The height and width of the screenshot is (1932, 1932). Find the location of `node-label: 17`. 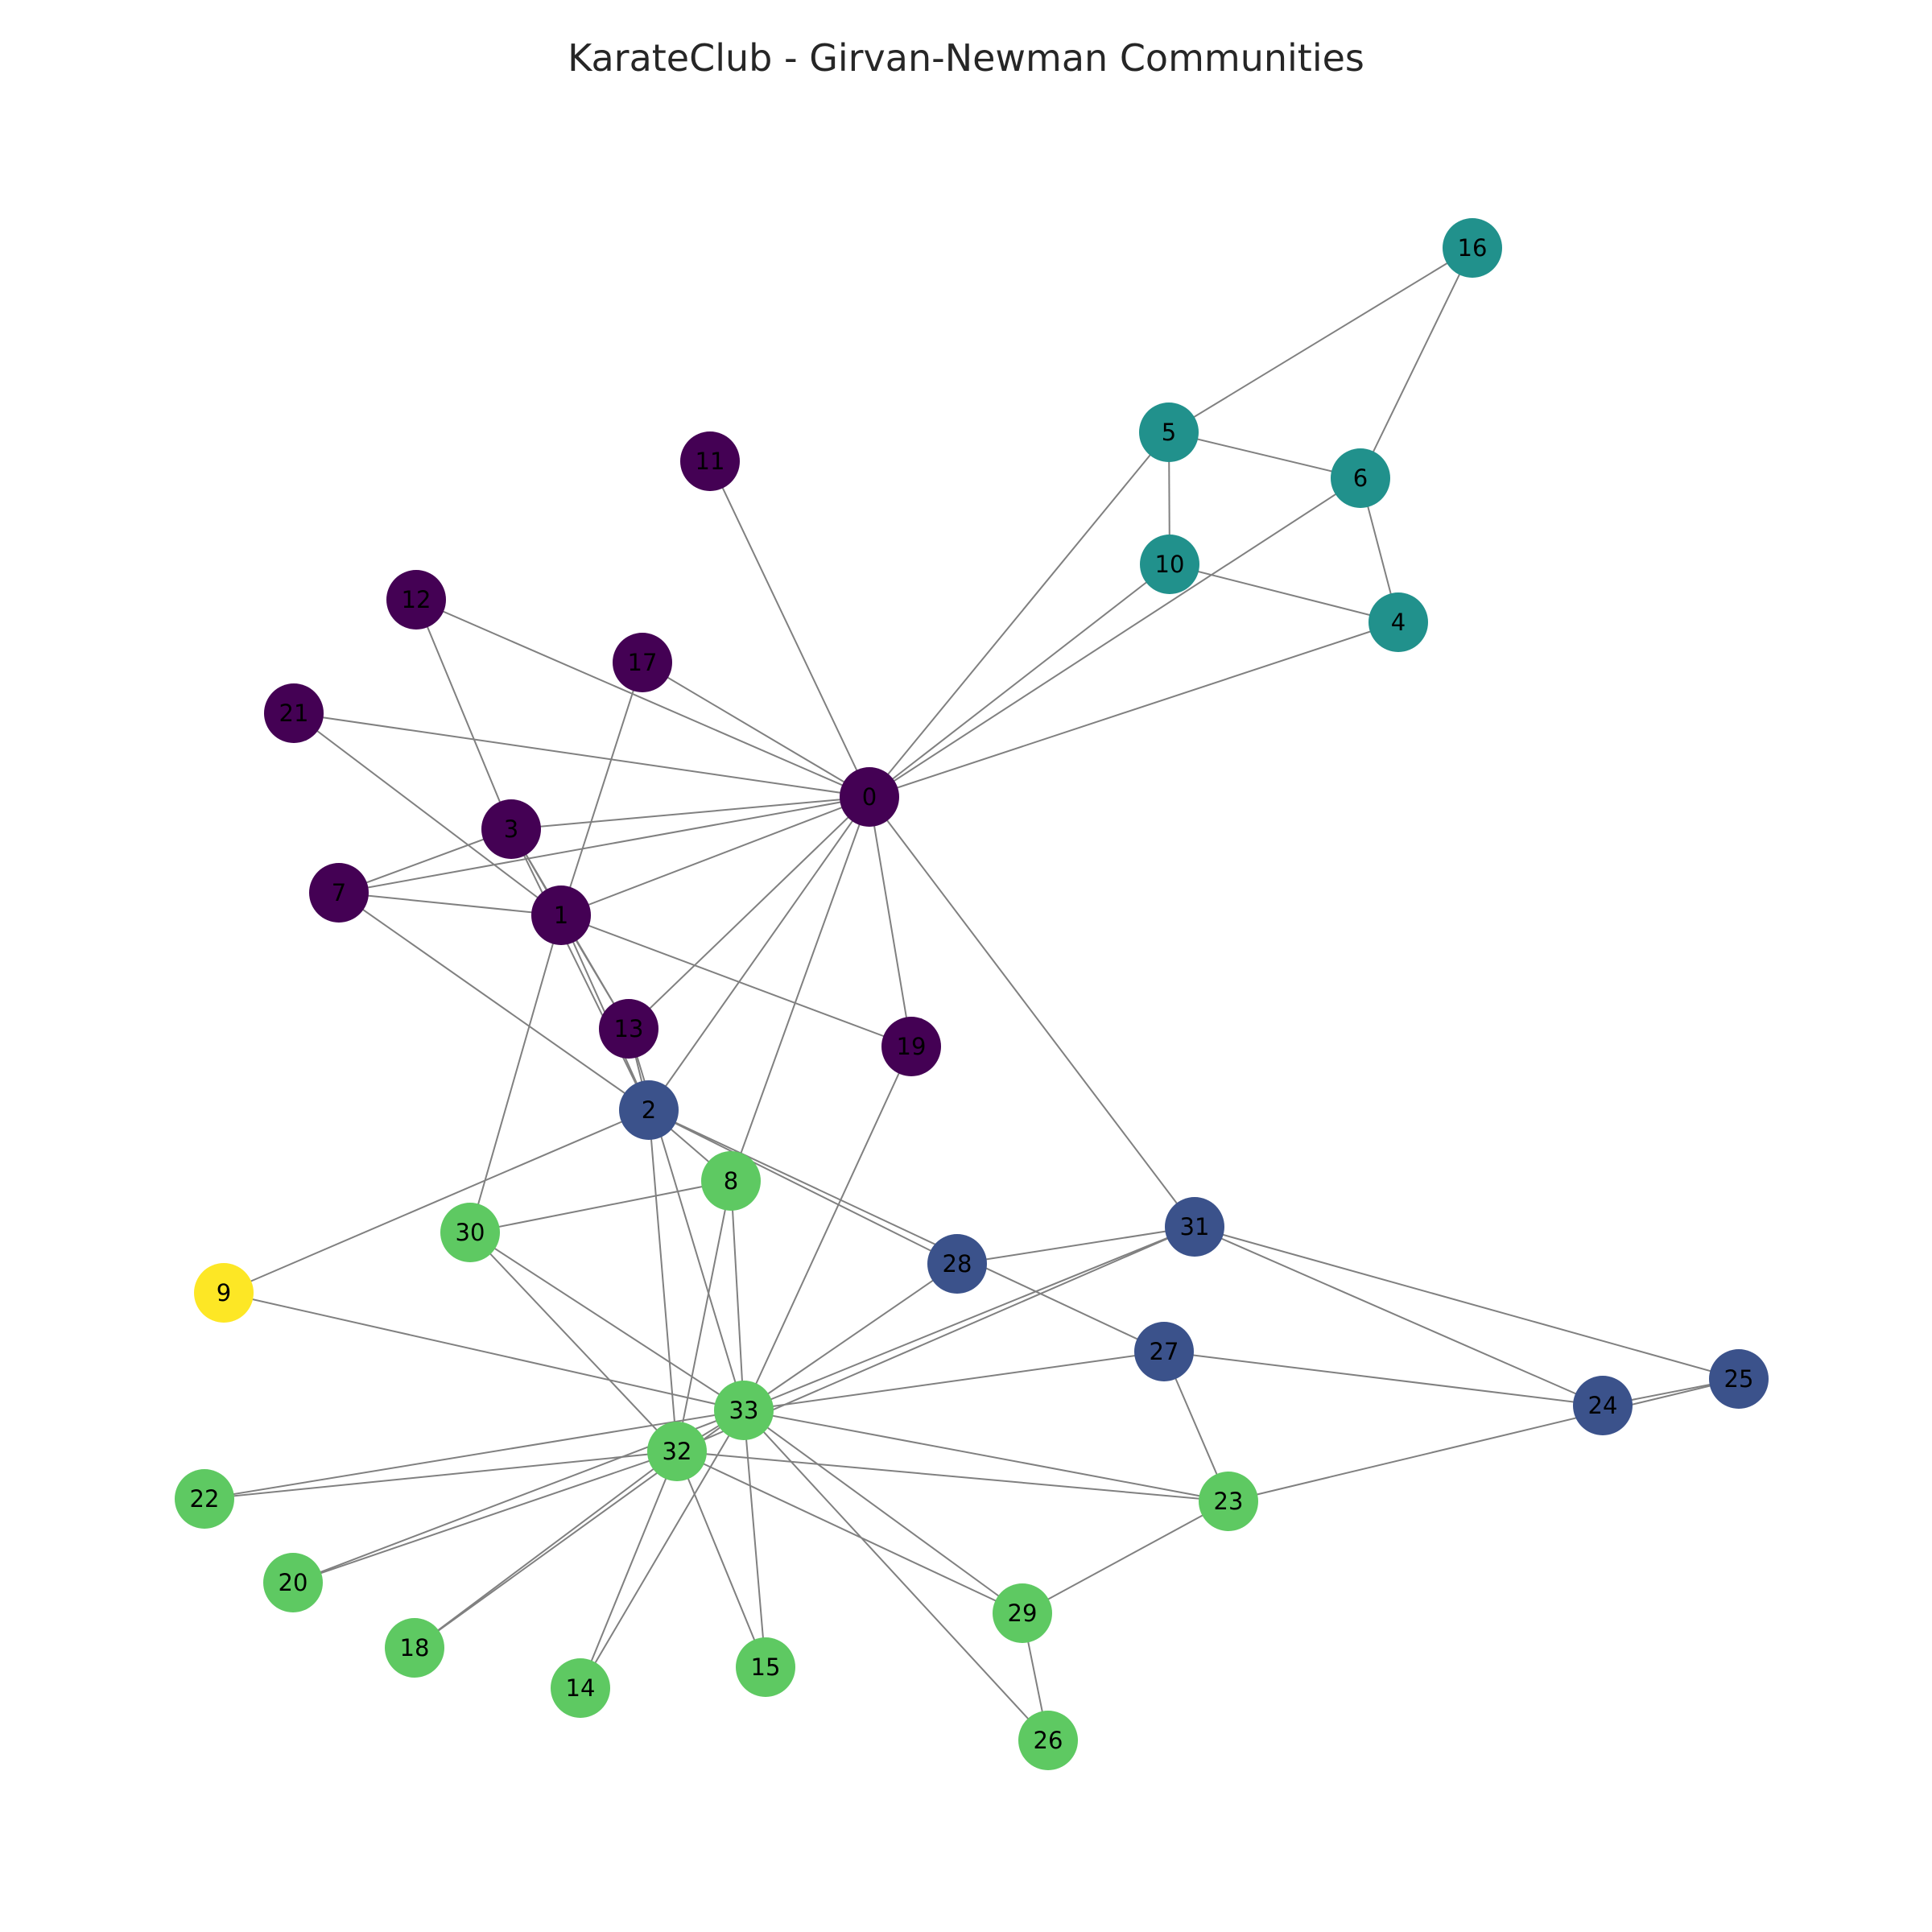

node-label: 17 is located at coordinates (643, 662).